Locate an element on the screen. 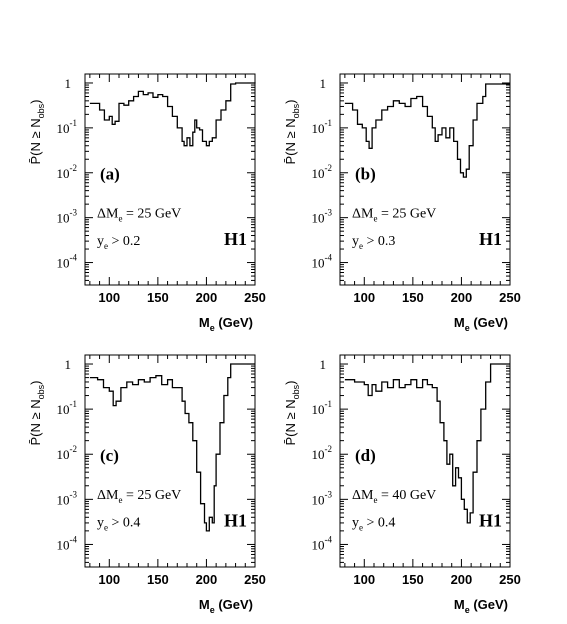  panel-tag: (a) is located at coordinates (110, 174).